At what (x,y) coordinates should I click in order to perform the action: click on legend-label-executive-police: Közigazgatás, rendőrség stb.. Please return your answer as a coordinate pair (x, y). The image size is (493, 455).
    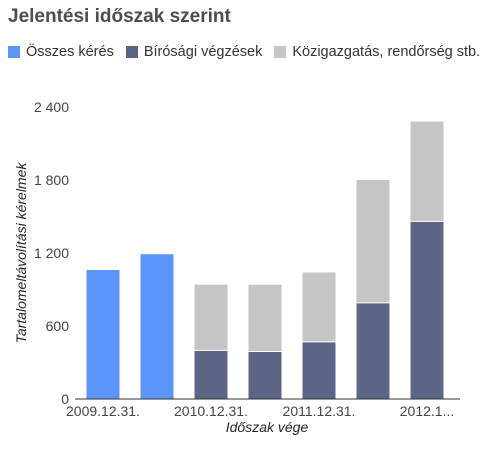
    Looking at the image, I should click on (386, 52).